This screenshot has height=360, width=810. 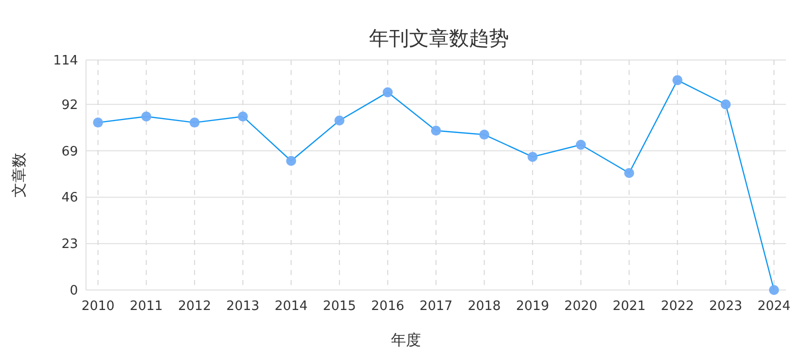 I want to click on x-tick-label: 2013, so click(x=243, y=306).